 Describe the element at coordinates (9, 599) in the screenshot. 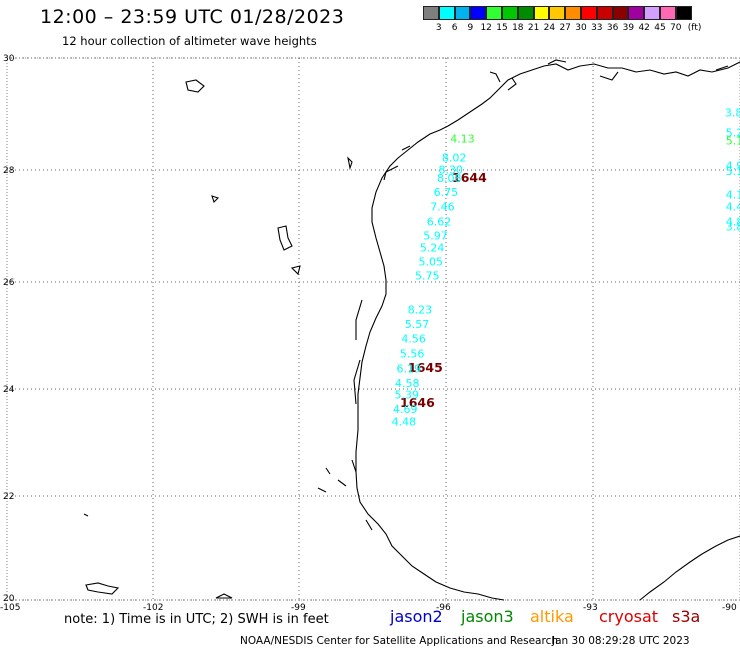

I see `lat-label: 20` at that location.